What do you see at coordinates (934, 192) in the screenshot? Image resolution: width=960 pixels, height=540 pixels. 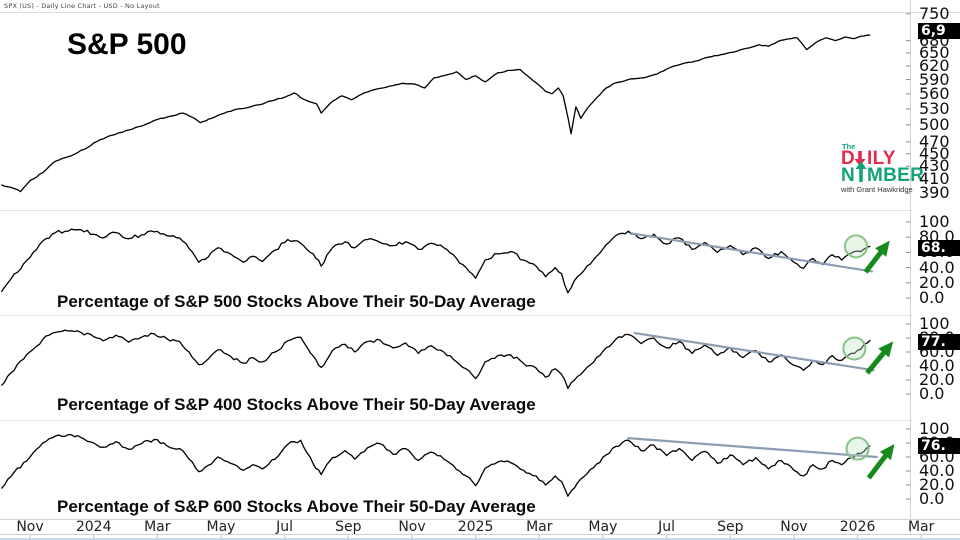 I see `y-axis-label: 390` at bounding box center [934, 192].